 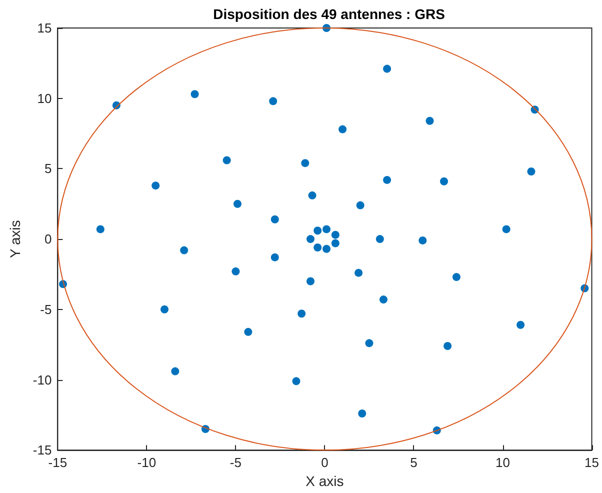 I want to click on y-tick-label: 10, so click(x=44, y=98).